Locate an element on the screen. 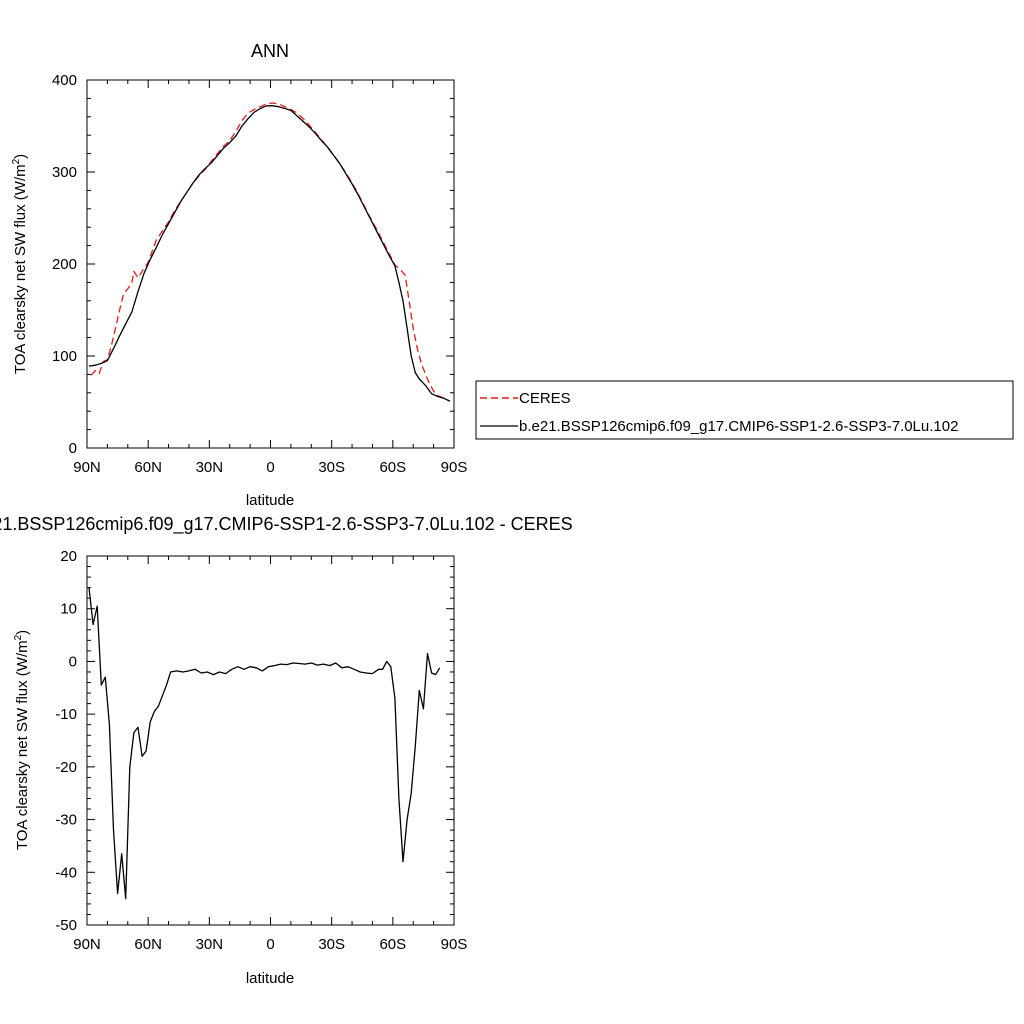  top-y-axis-label-superscript: 2 is located at coordinates (16, 161).